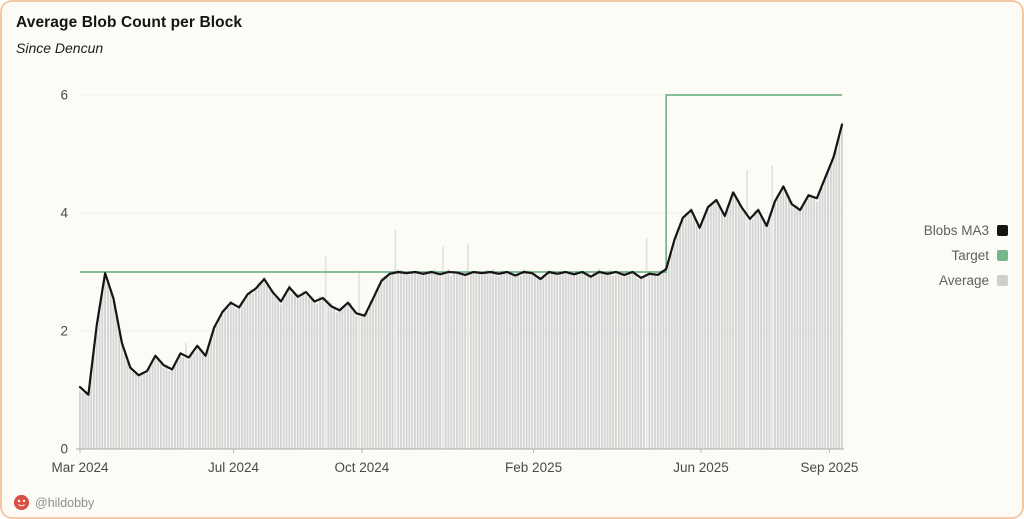 The width and height of the screenshot is (1024, 519). What do you see at coordinates (970, 255) in the screenshot?
I see `legend-label-target: Target` at bounding box center [970, 255].